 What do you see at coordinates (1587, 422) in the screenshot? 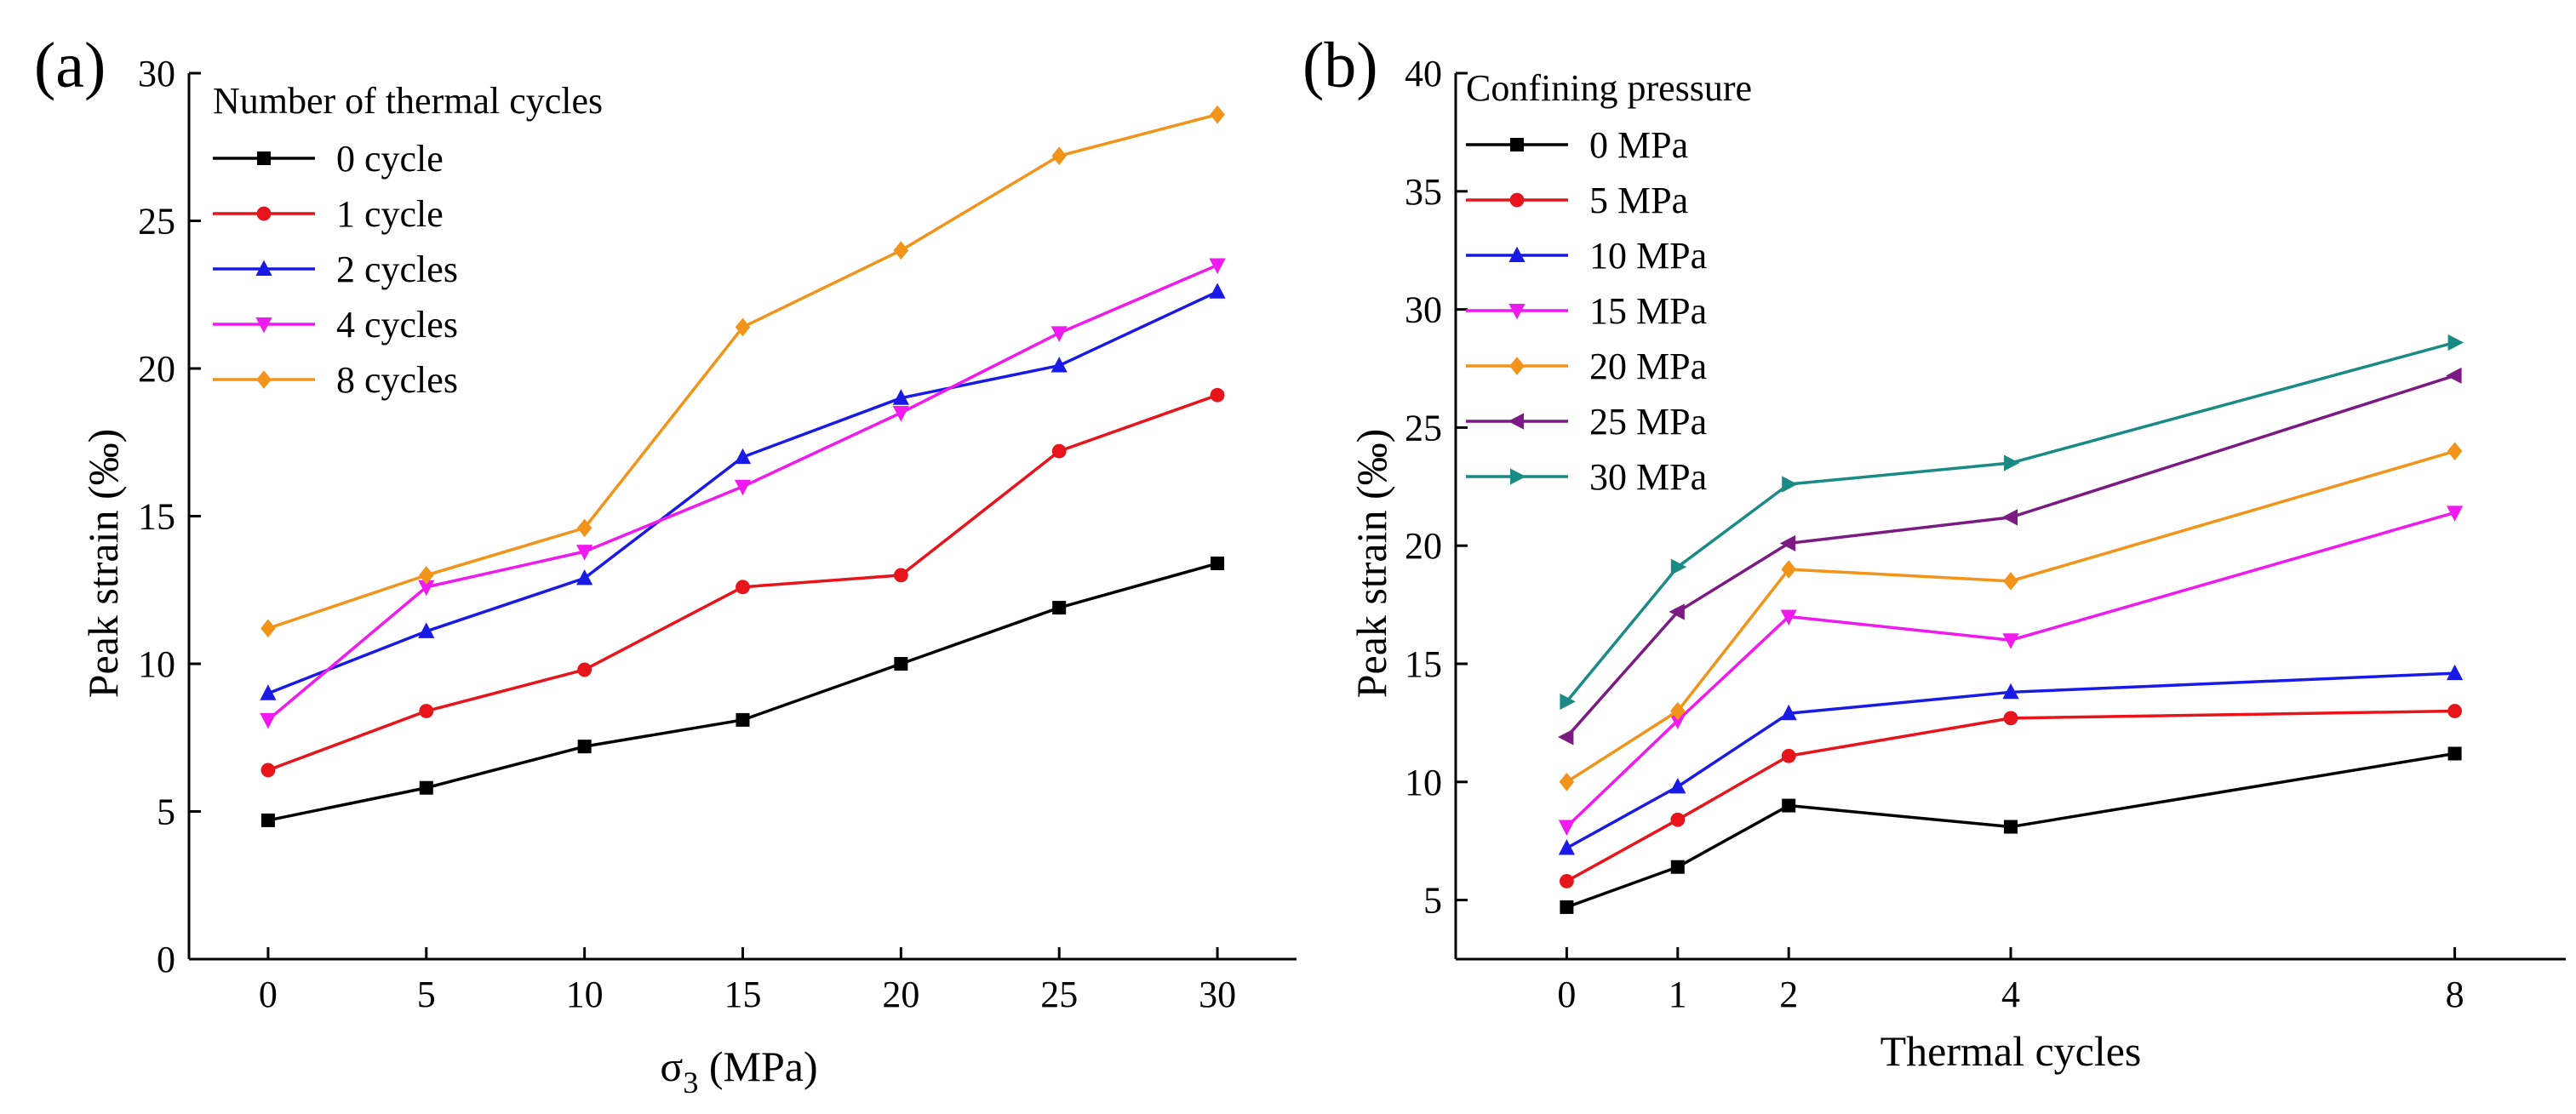
I see `panel-b-legend-item: 25 MPa` at bounding box center [1587, 422].